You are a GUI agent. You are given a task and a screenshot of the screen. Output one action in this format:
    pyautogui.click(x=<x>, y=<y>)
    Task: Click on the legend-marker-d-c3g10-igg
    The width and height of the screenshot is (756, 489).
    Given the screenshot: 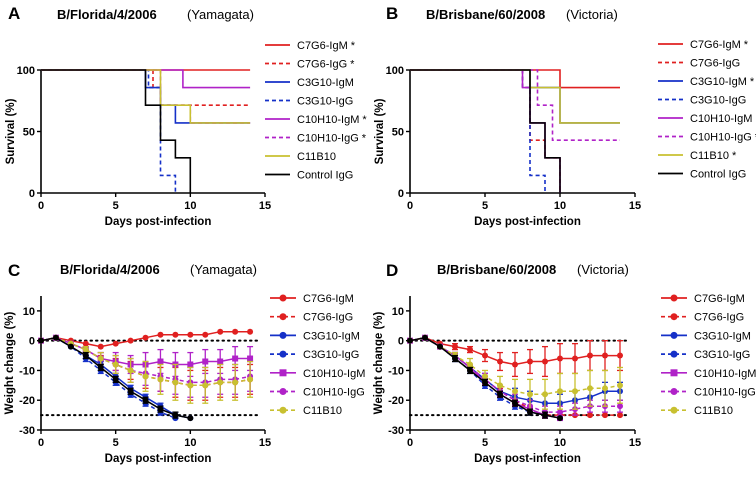 What is the action you would take?
    pyautogui.click(x=674, y=354)
    